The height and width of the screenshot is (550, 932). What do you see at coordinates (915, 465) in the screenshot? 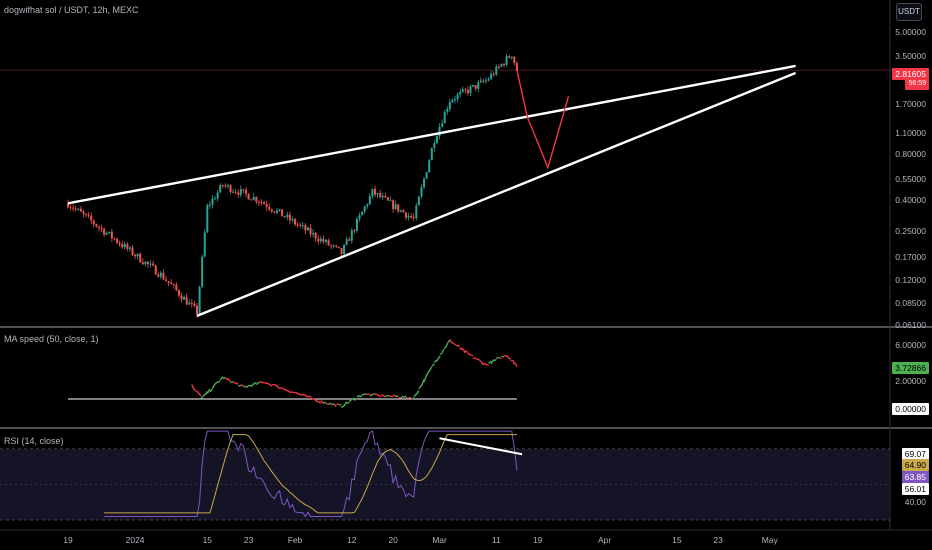
I see `rsi-tag-2: 64.90` at bounding box center [915, 465].